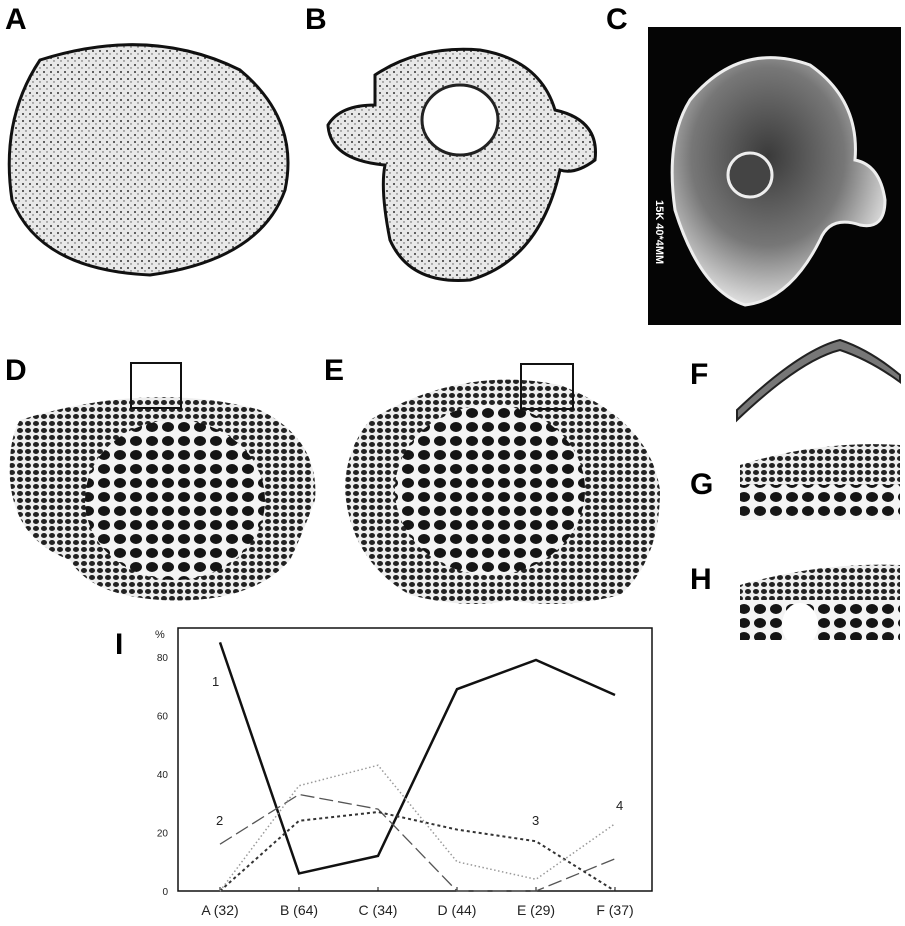  What do you see at coordinates (160, 635) in the screenshot?
I see `y-axis-label: %` at bounding box center [160, 635].